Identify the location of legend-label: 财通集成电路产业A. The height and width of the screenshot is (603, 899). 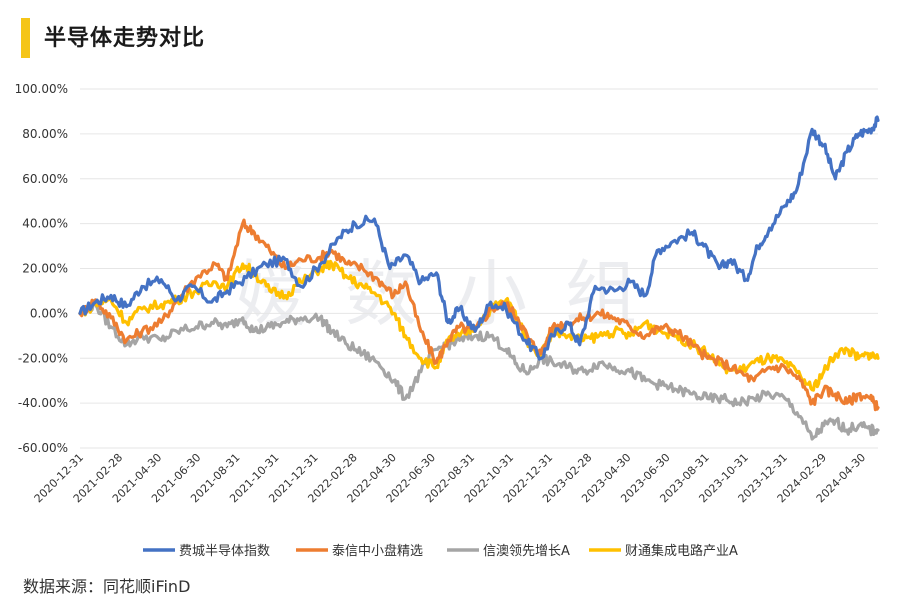
(681, 551).